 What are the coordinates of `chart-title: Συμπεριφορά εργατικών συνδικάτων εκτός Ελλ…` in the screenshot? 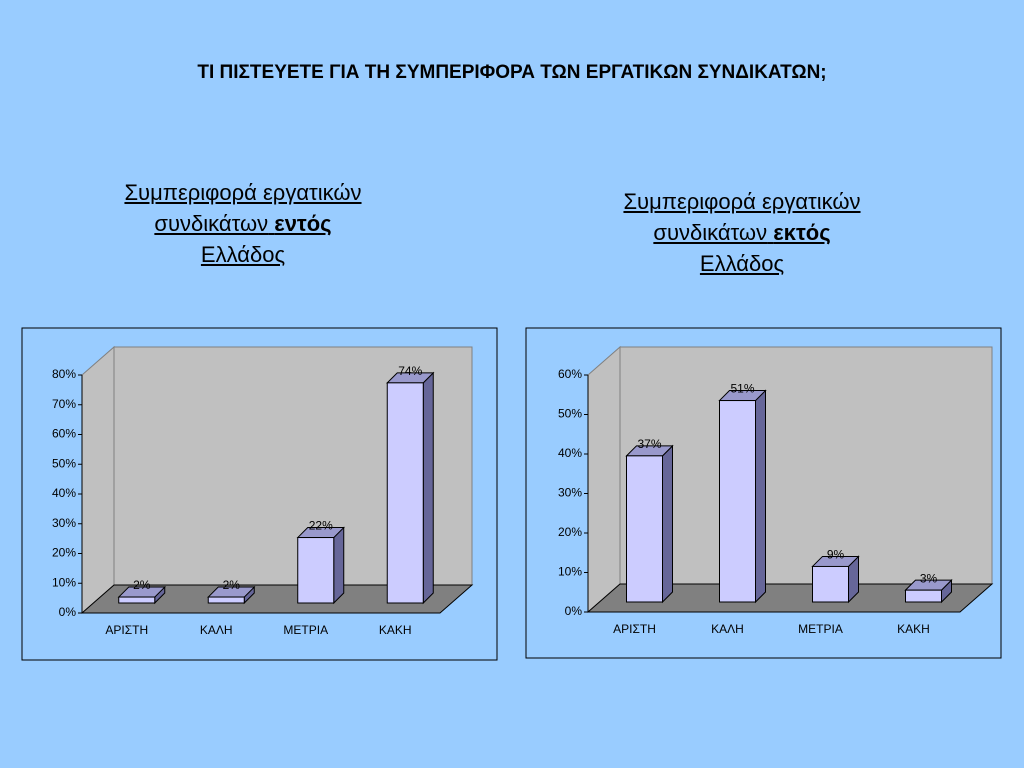 It's located at (742, 232).